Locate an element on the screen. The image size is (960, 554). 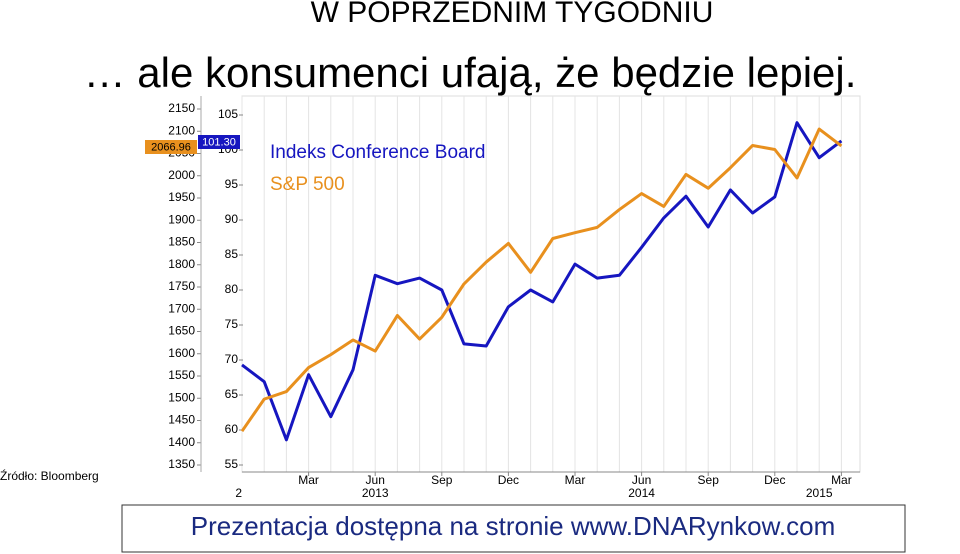
y2-tick-label: 90 is located at coordinates (232, 219).